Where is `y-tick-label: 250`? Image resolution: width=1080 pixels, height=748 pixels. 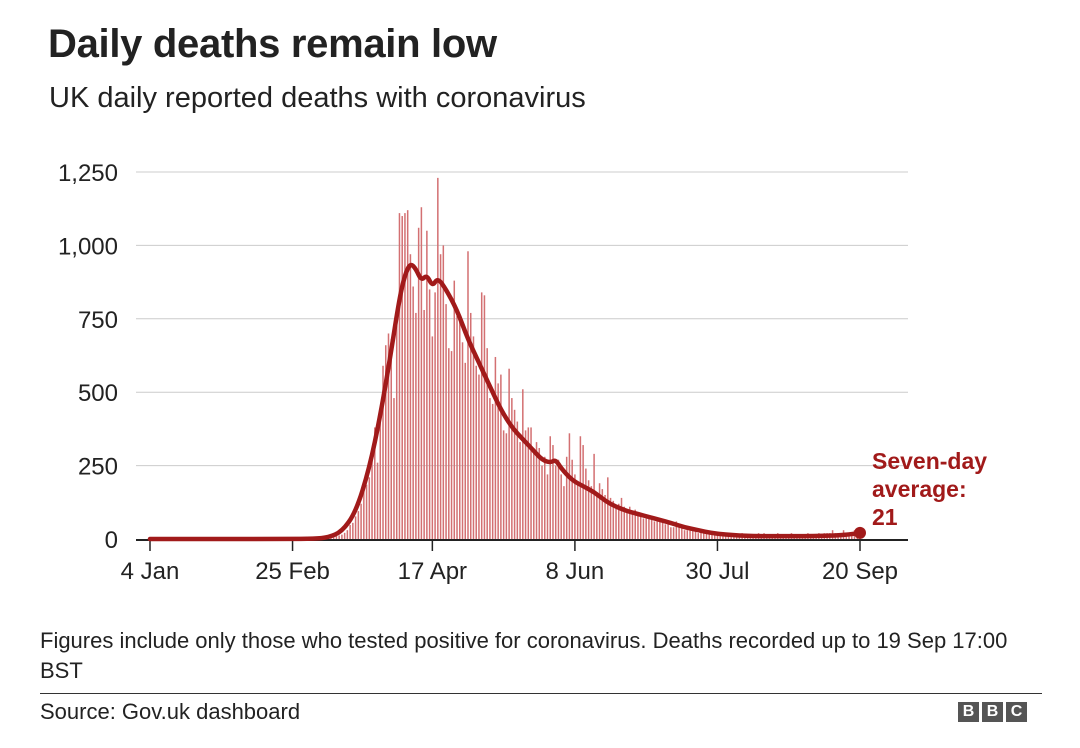
y-tick-label: 250 is located at coordinates (98, 467).